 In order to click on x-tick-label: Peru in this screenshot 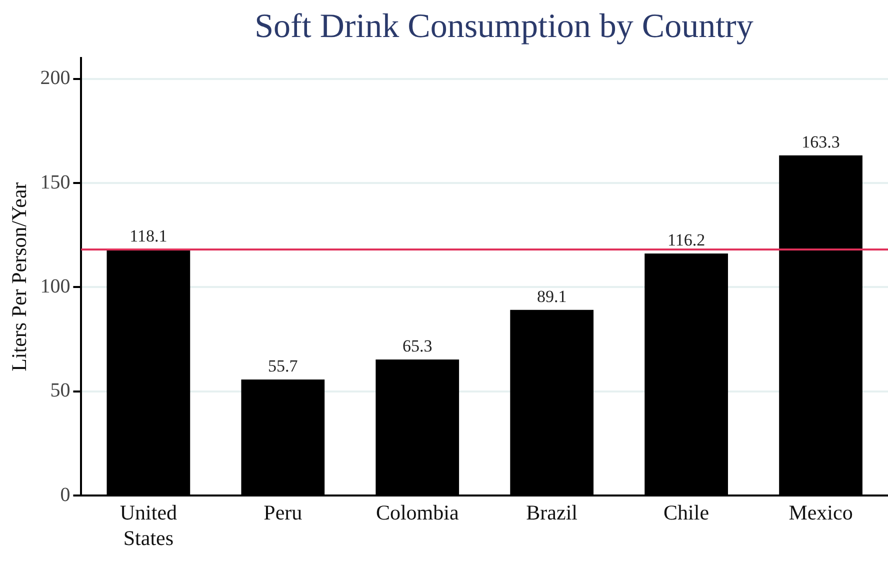, I will do `click(283, 512)`.